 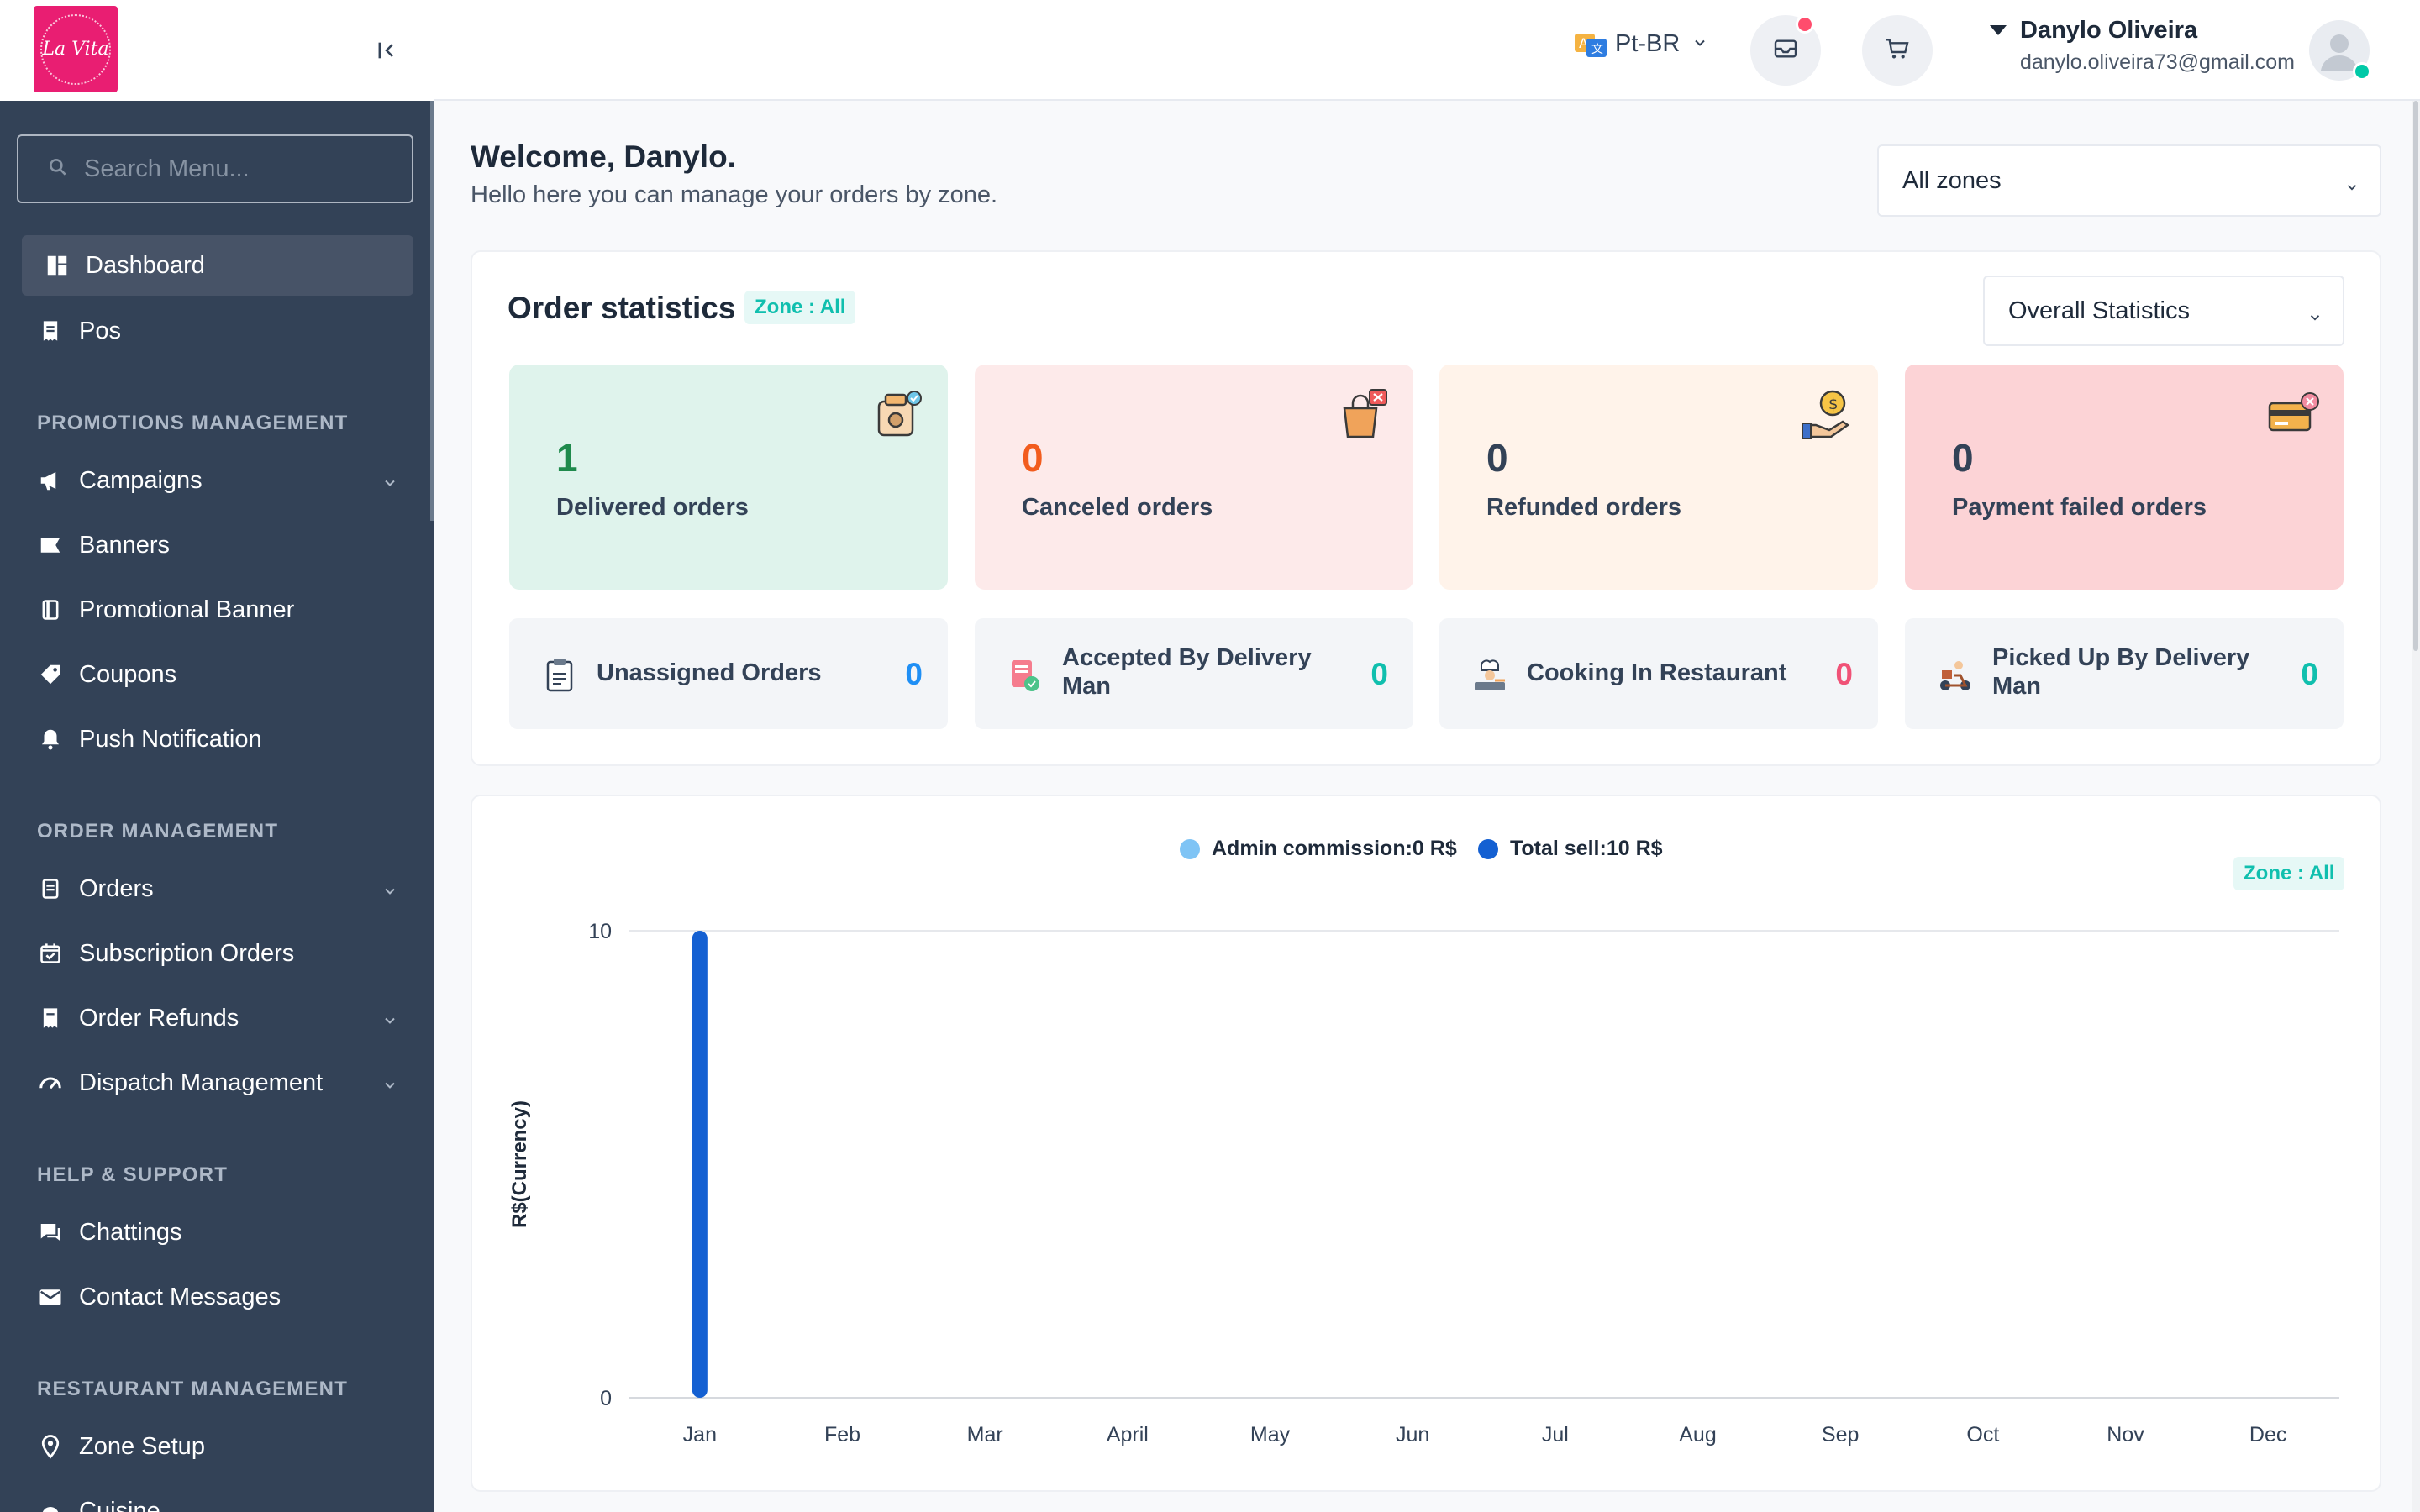 I want to click on banner-icon, so click(x=51, y=545).